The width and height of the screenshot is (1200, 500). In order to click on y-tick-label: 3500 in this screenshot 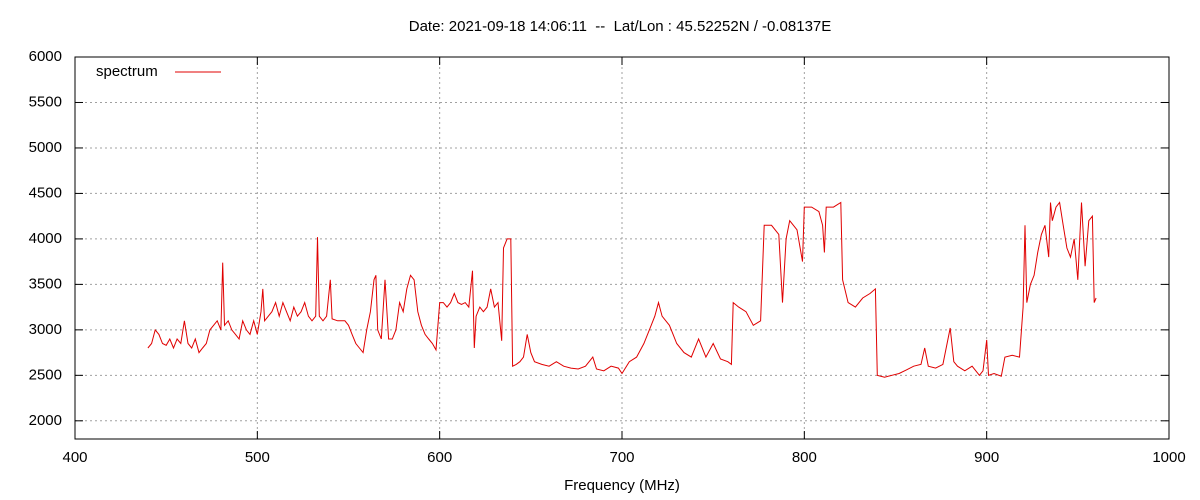, I will do `click(45, 283)`.